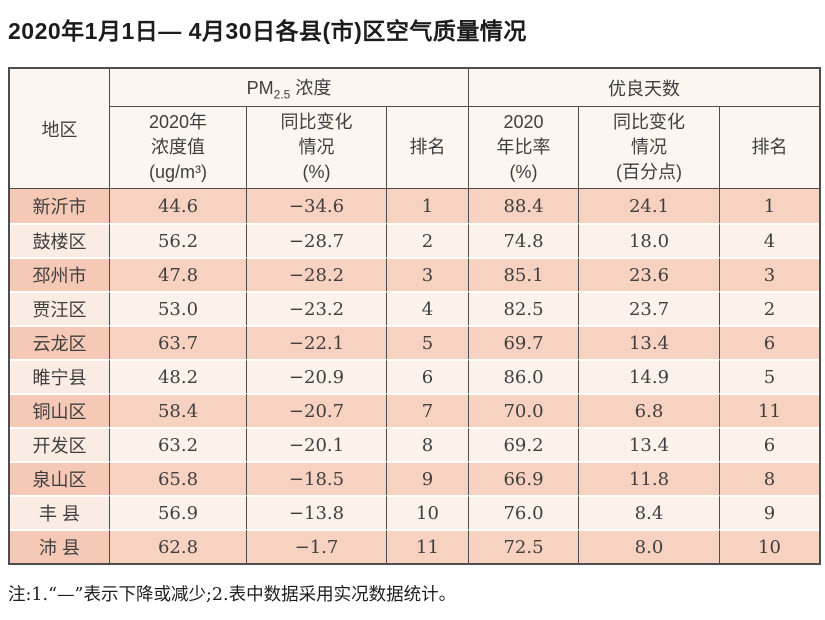 The height and width of the screenshot is (620, 825). What do you see at coordinates (178, 274) in the screenshot?
I see `pm-value-cell: 47.8` at bounding box center [178, 274].